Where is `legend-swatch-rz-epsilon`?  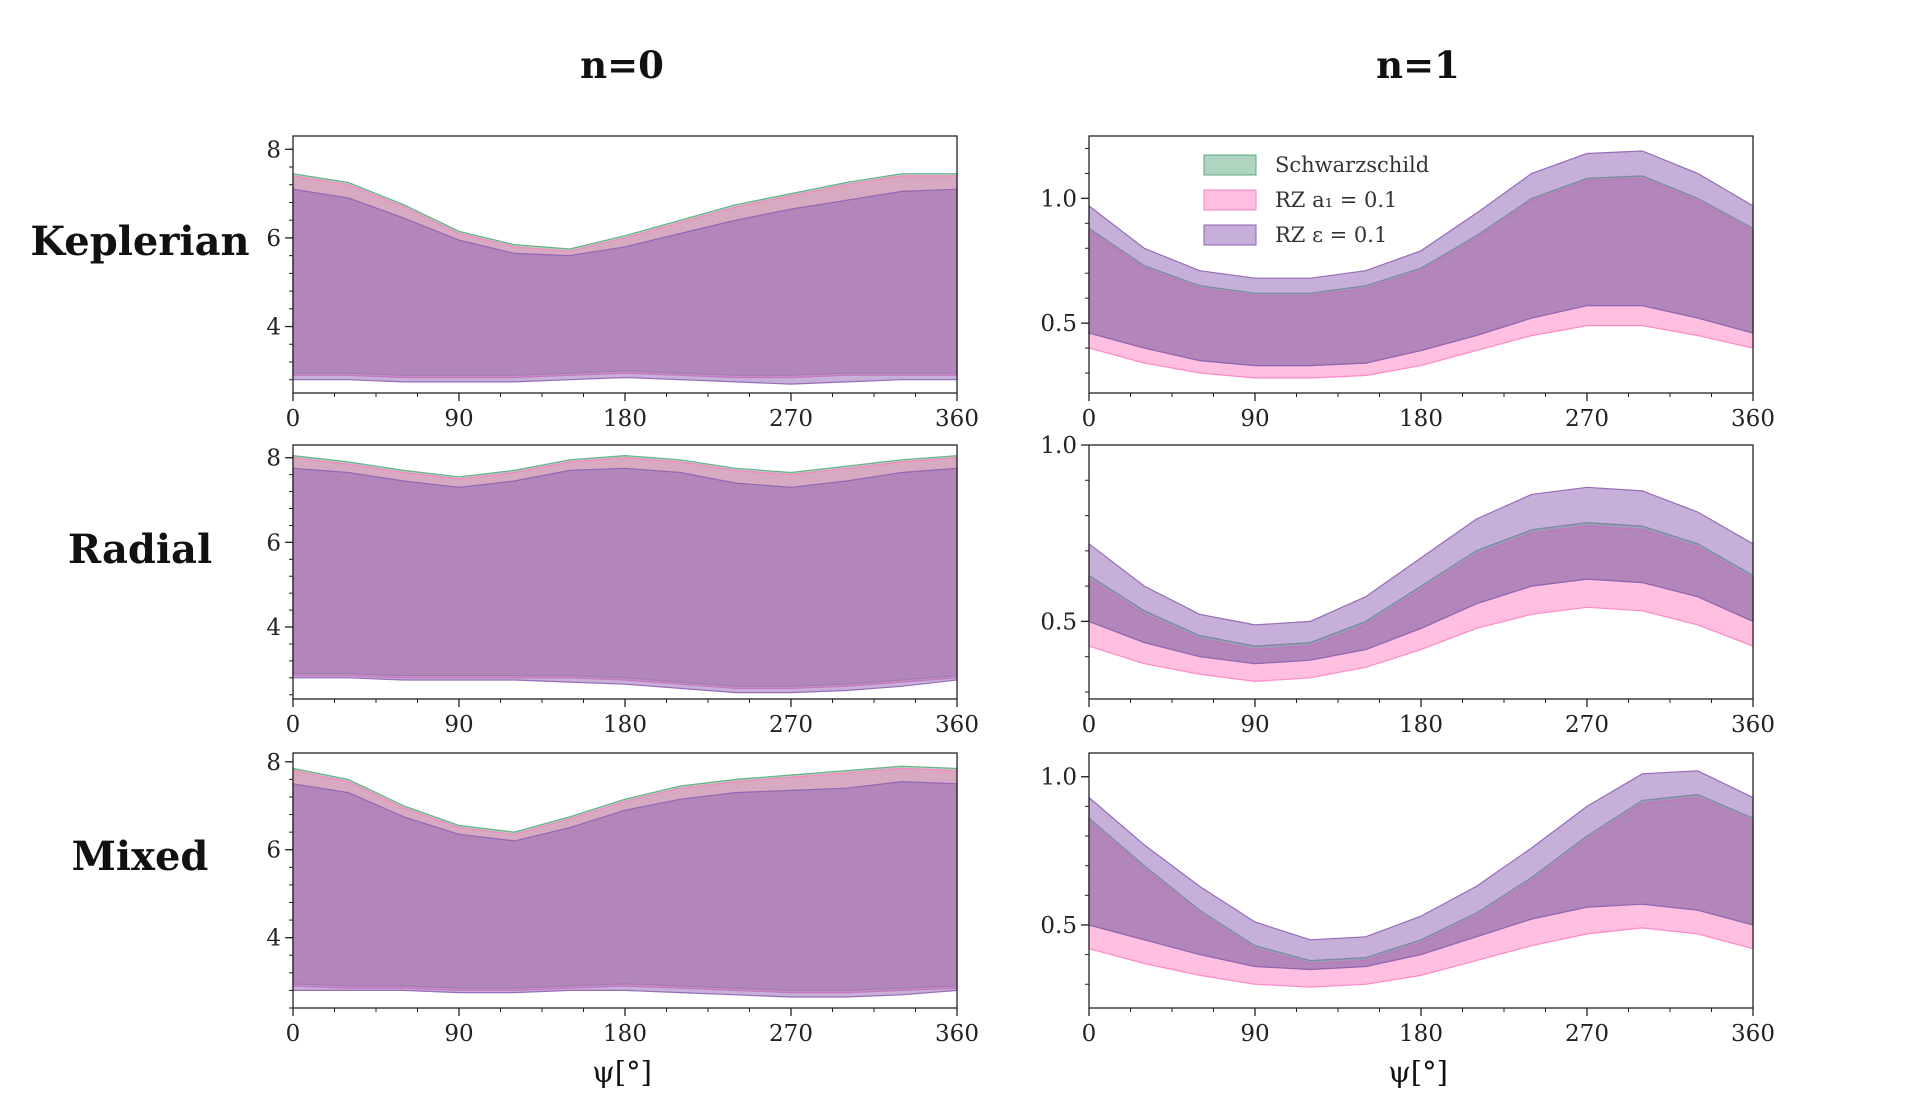
legend-swatch-rz-epsilon is located at coordinates (1230, 235).